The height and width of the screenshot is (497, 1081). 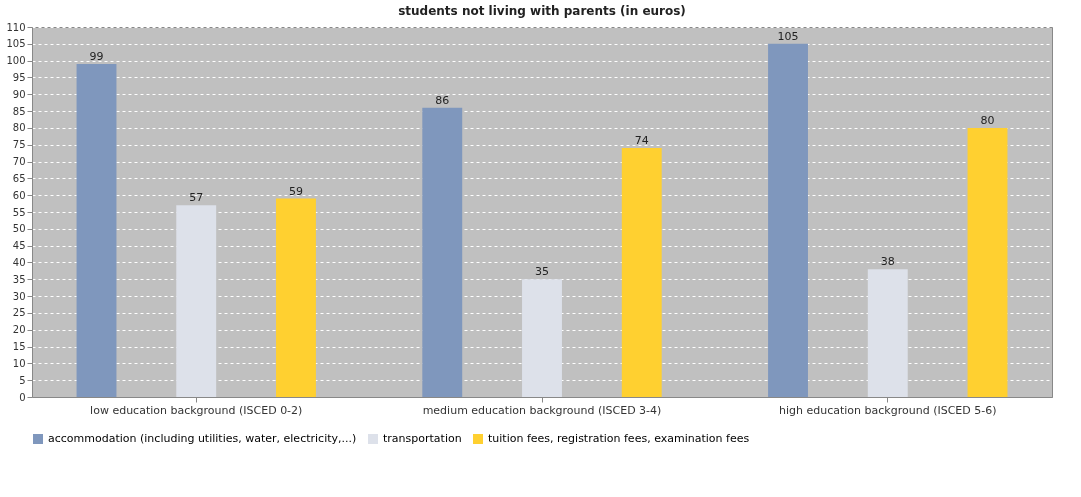 I want to click on y-tick-label: 80, so click(x=19, y=128).